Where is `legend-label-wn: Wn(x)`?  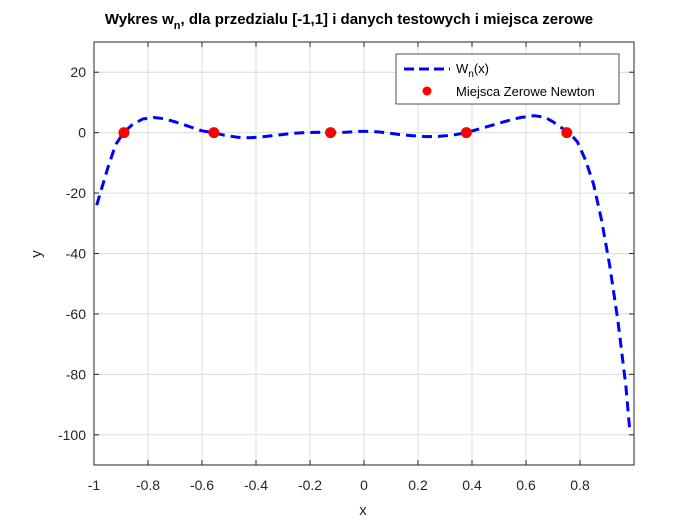
legend-label-wn: Wn(x) is located at coordinates (472, 70).